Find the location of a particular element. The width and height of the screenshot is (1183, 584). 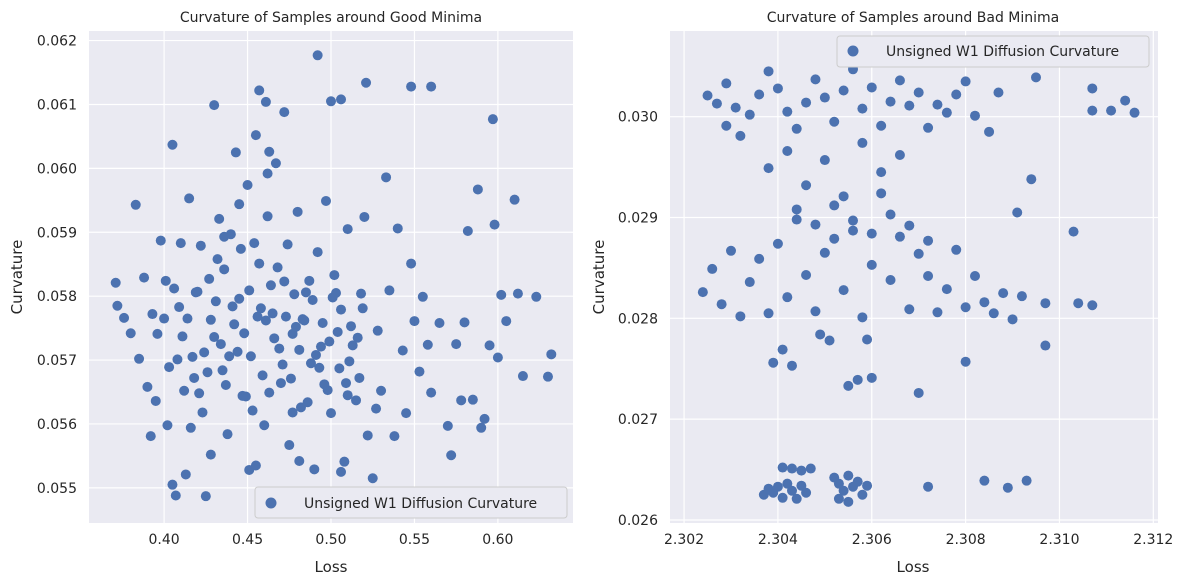

y-tick-label: 0.029 is located at coordinates (638, 219).